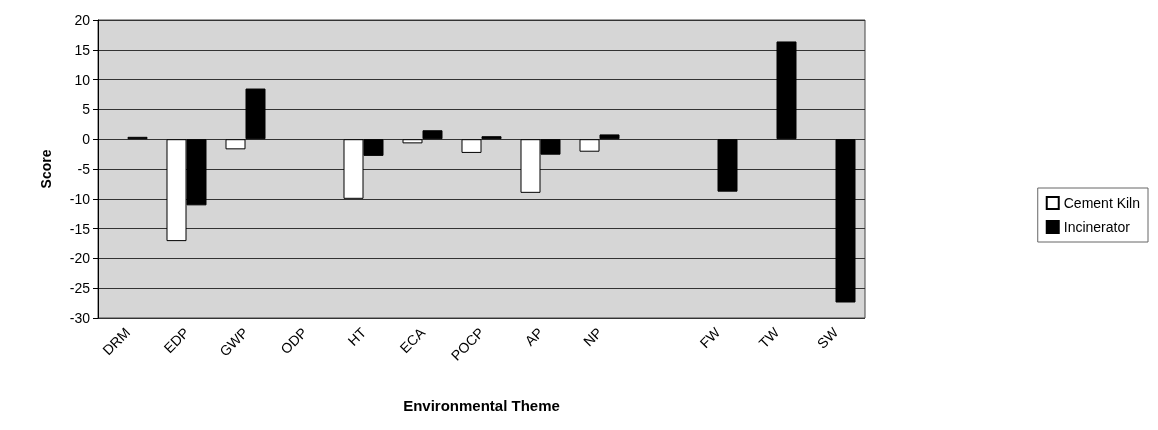 The width and height of the screenshot is (1158, 430). Describe the element at coordinates (769, 337) in the screenshot. I see `x-tick-label: TW` at that location.